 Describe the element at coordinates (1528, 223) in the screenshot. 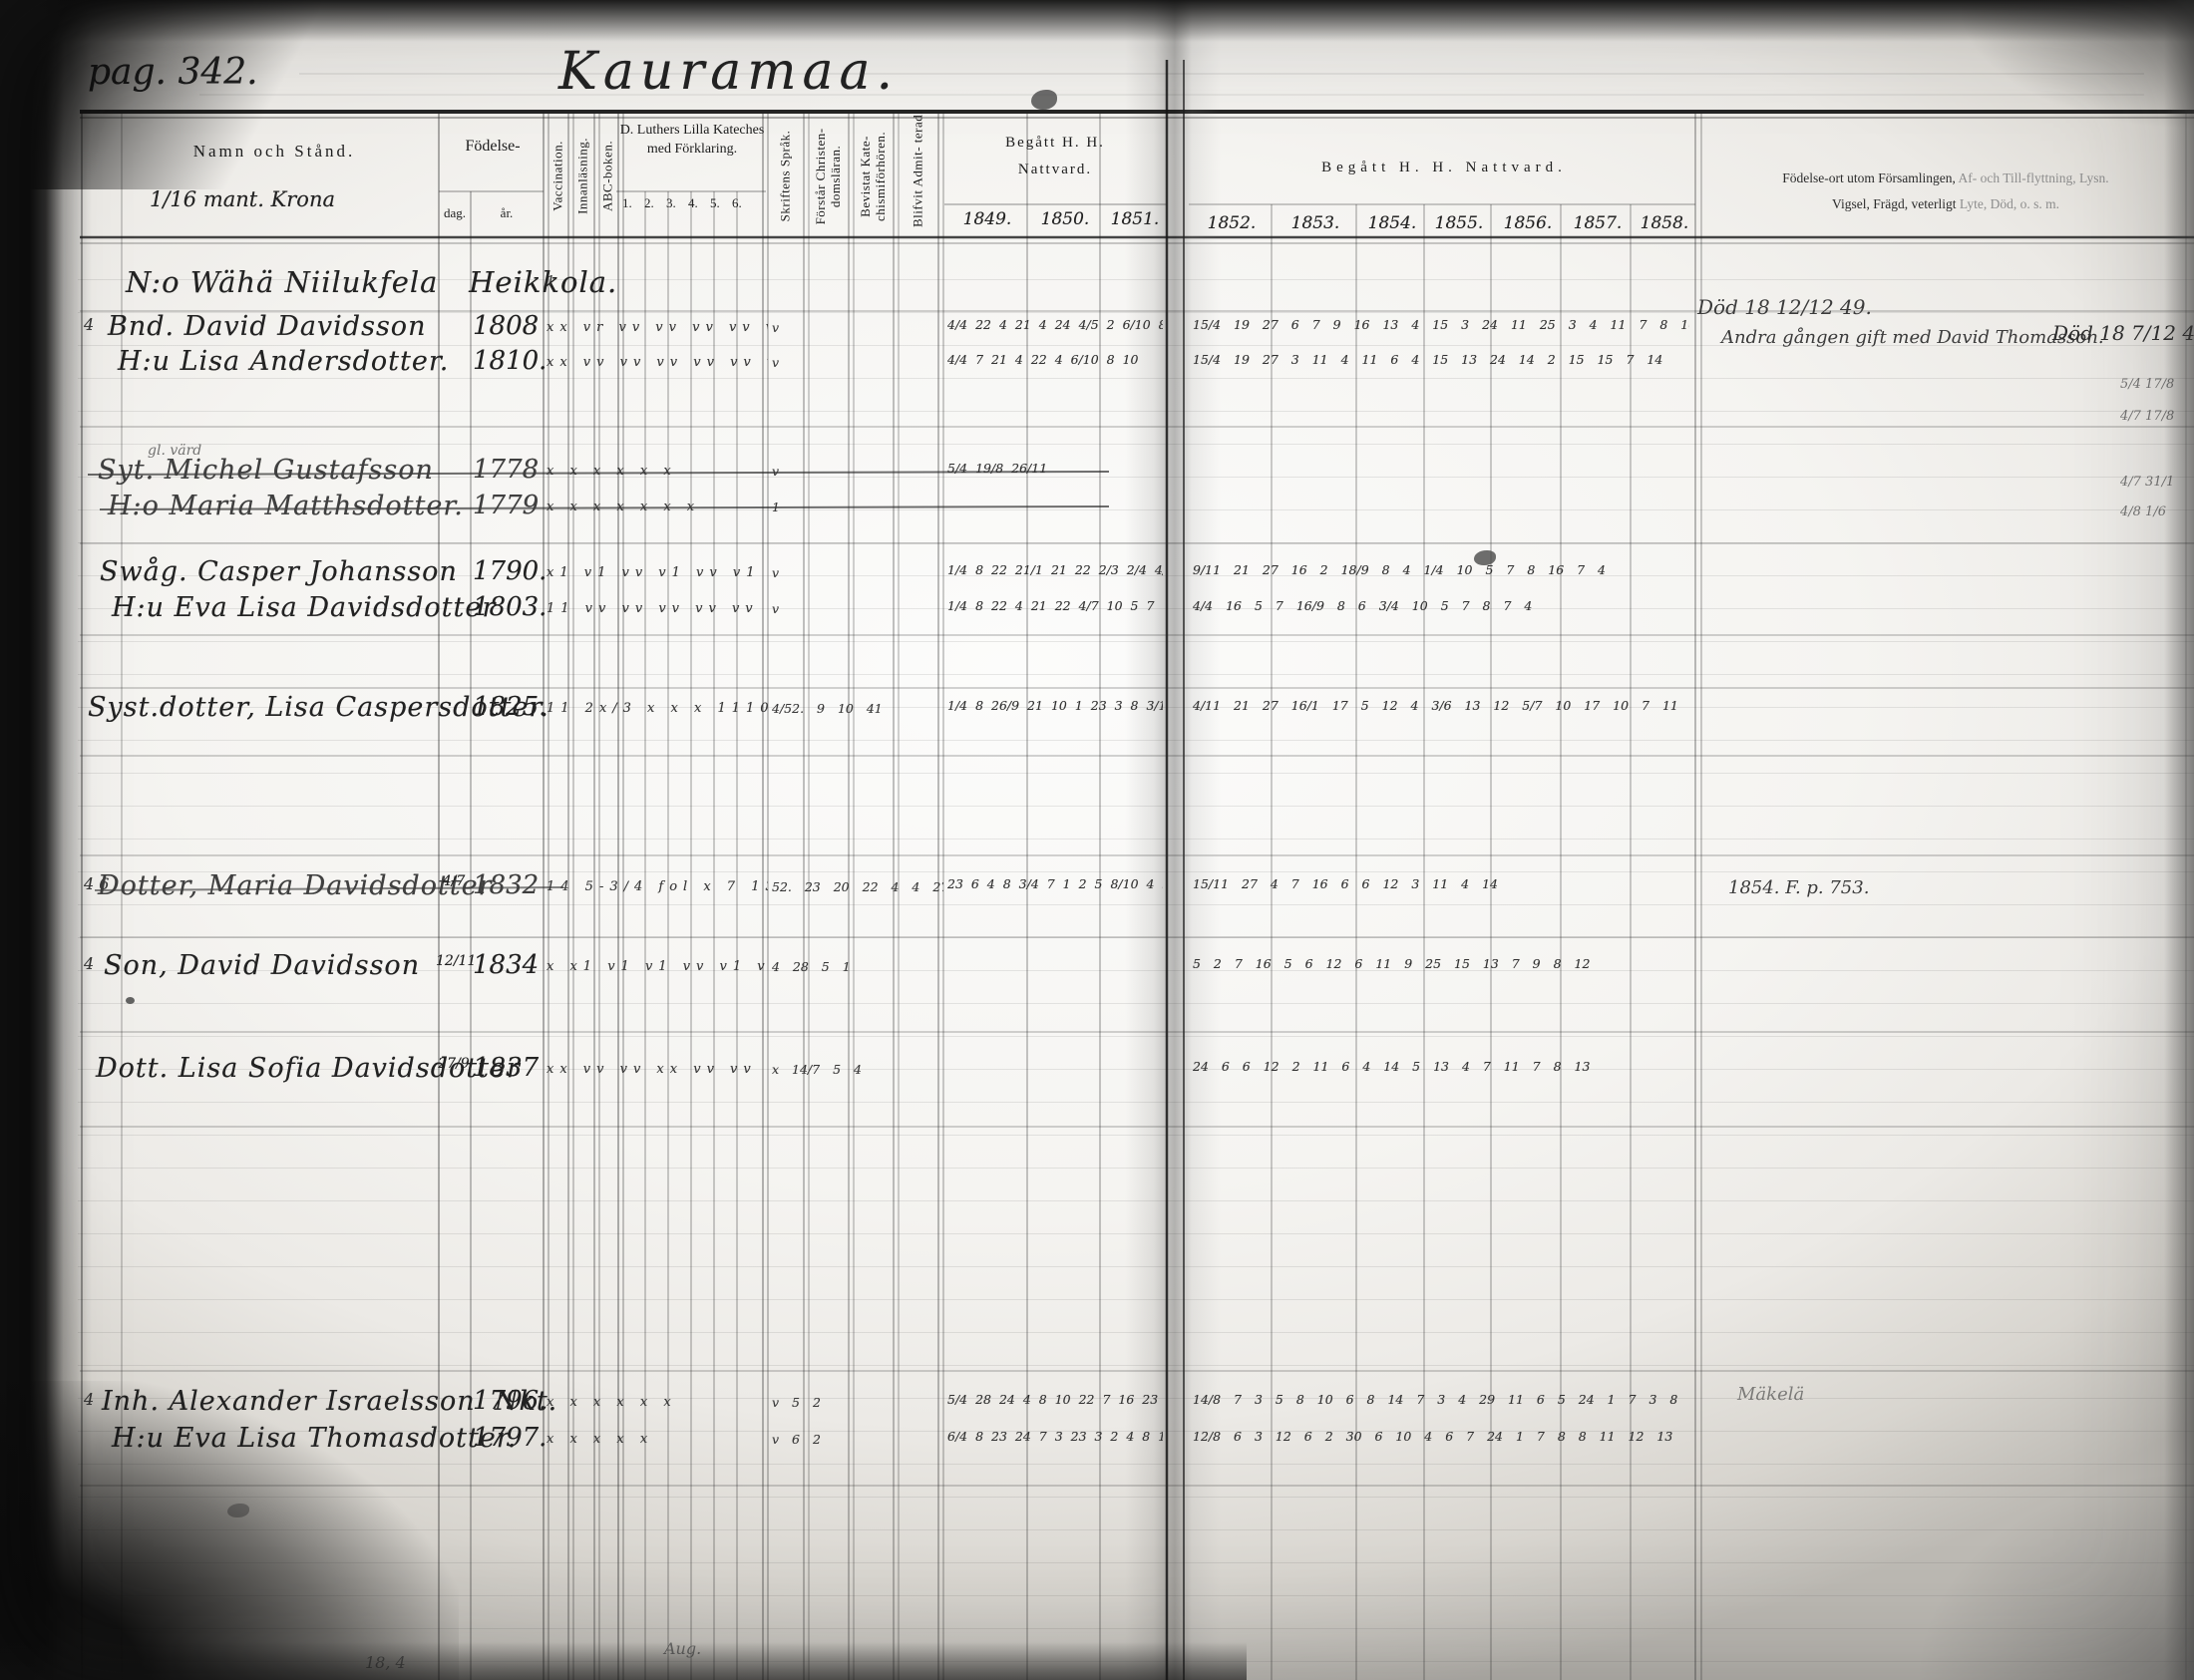

I see `year-1856: 1856.` at that location.